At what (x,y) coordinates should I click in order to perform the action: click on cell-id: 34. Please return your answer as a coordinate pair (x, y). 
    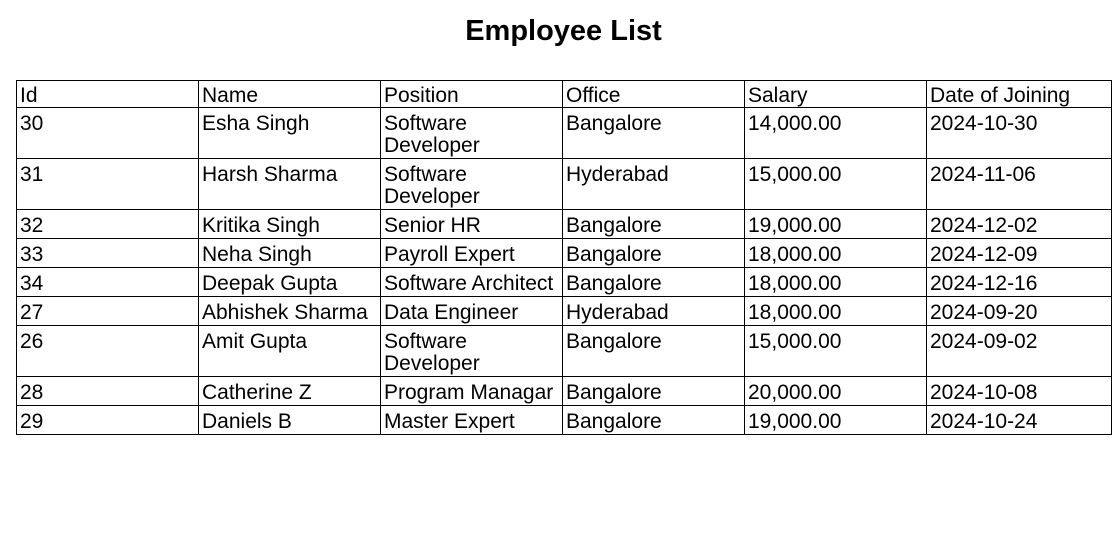
    Looking at the image, I should click on (107, 282).